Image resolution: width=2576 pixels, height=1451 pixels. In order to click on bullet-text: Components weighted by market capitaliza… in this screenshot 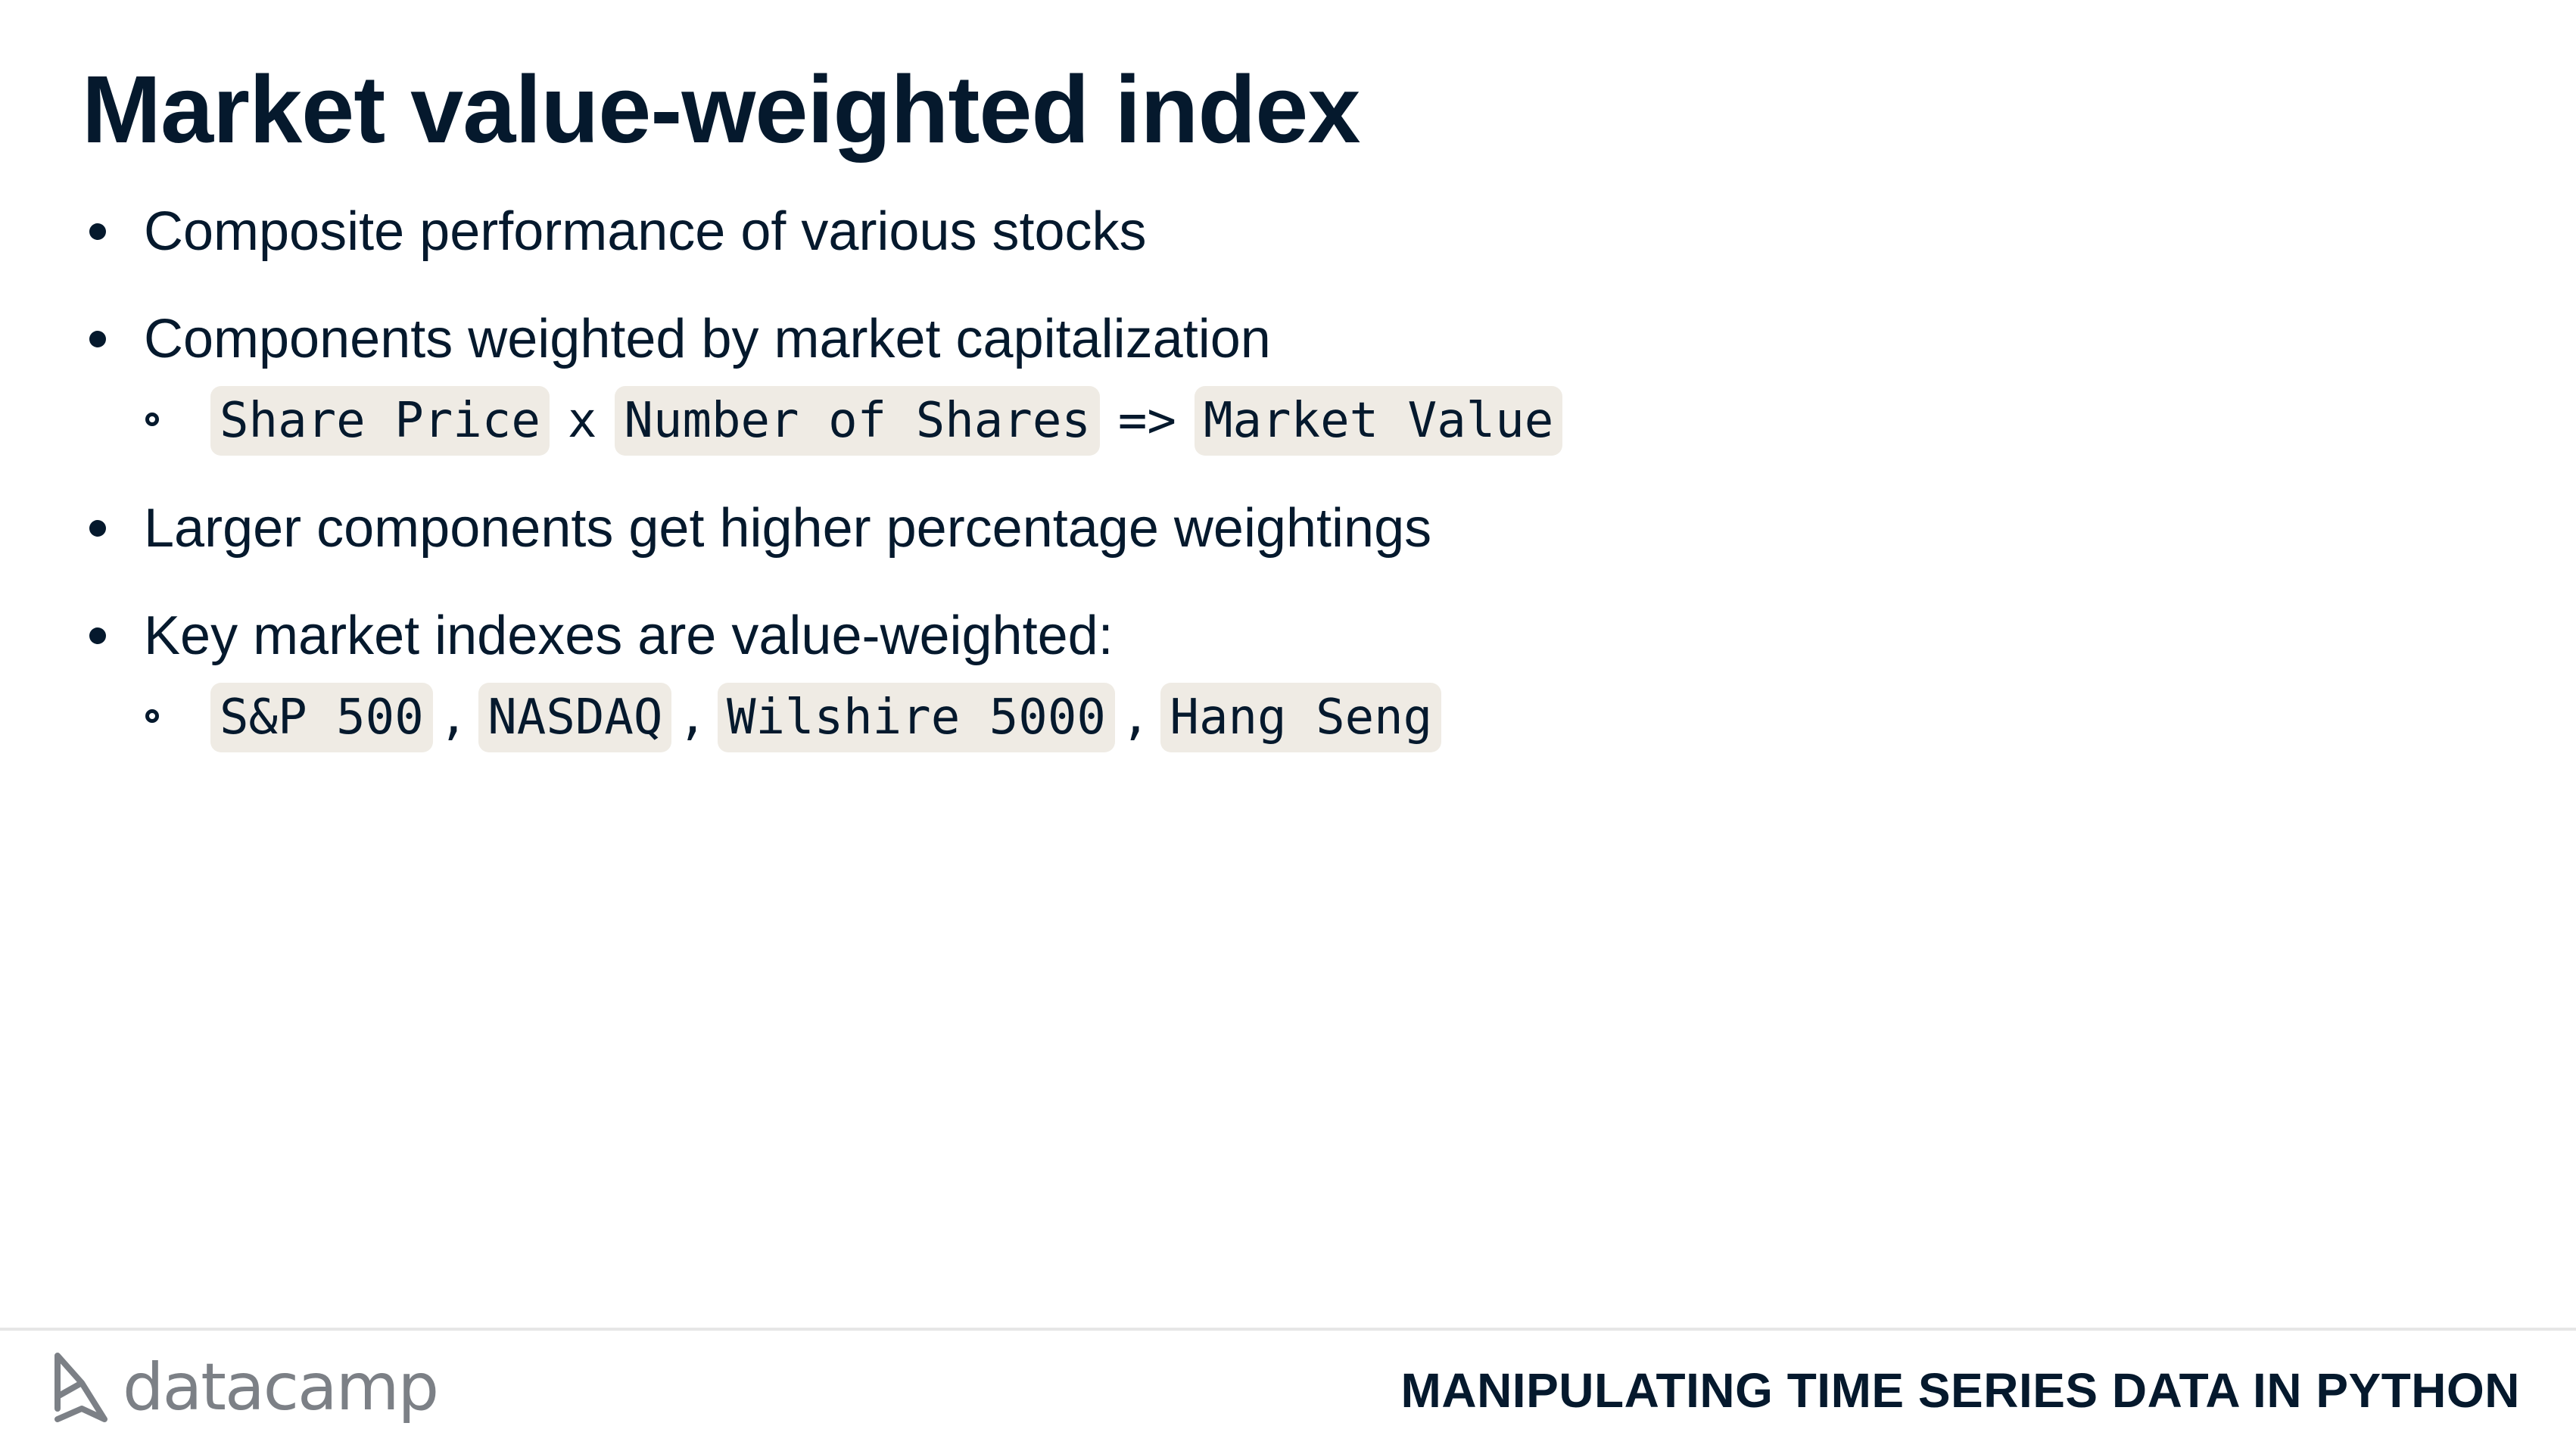, I will do `click(707, 339)`.